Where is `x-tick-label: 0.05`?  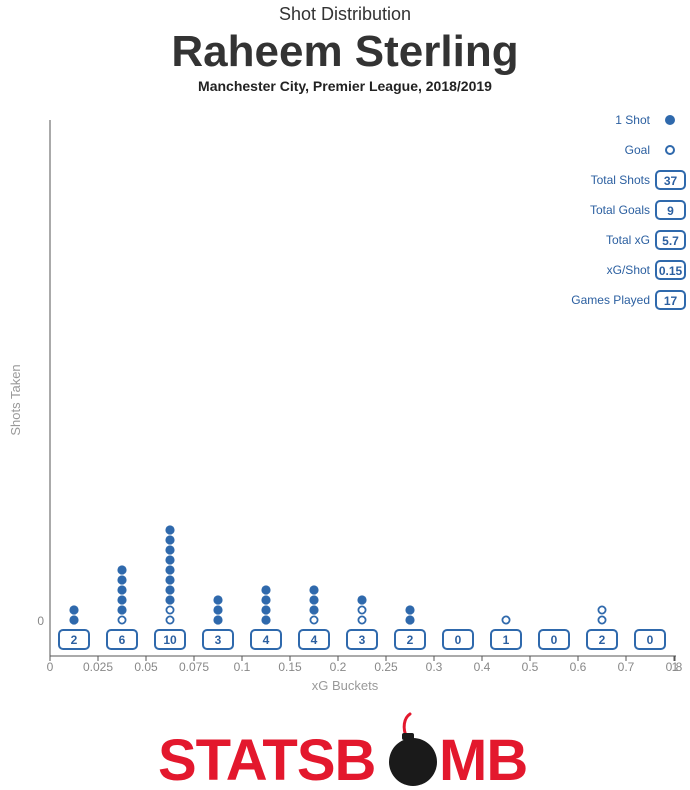 x-tick-label: 0.05 is located at coordinates (146, 667).